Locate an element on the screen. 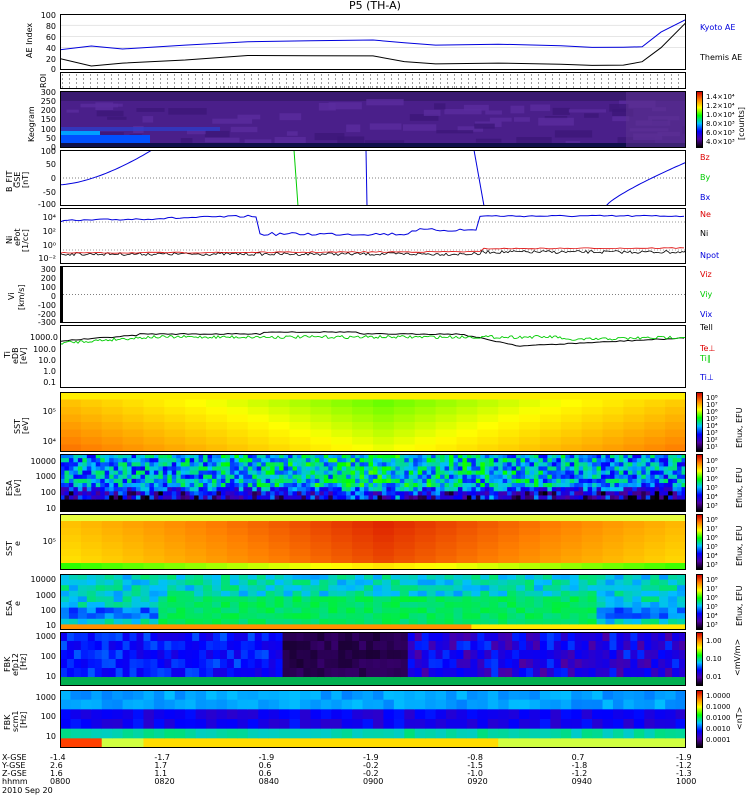 This screenshot has height=800, width=750. sst-electron-tick: 10⁵ is located at coordinates (49, 541).